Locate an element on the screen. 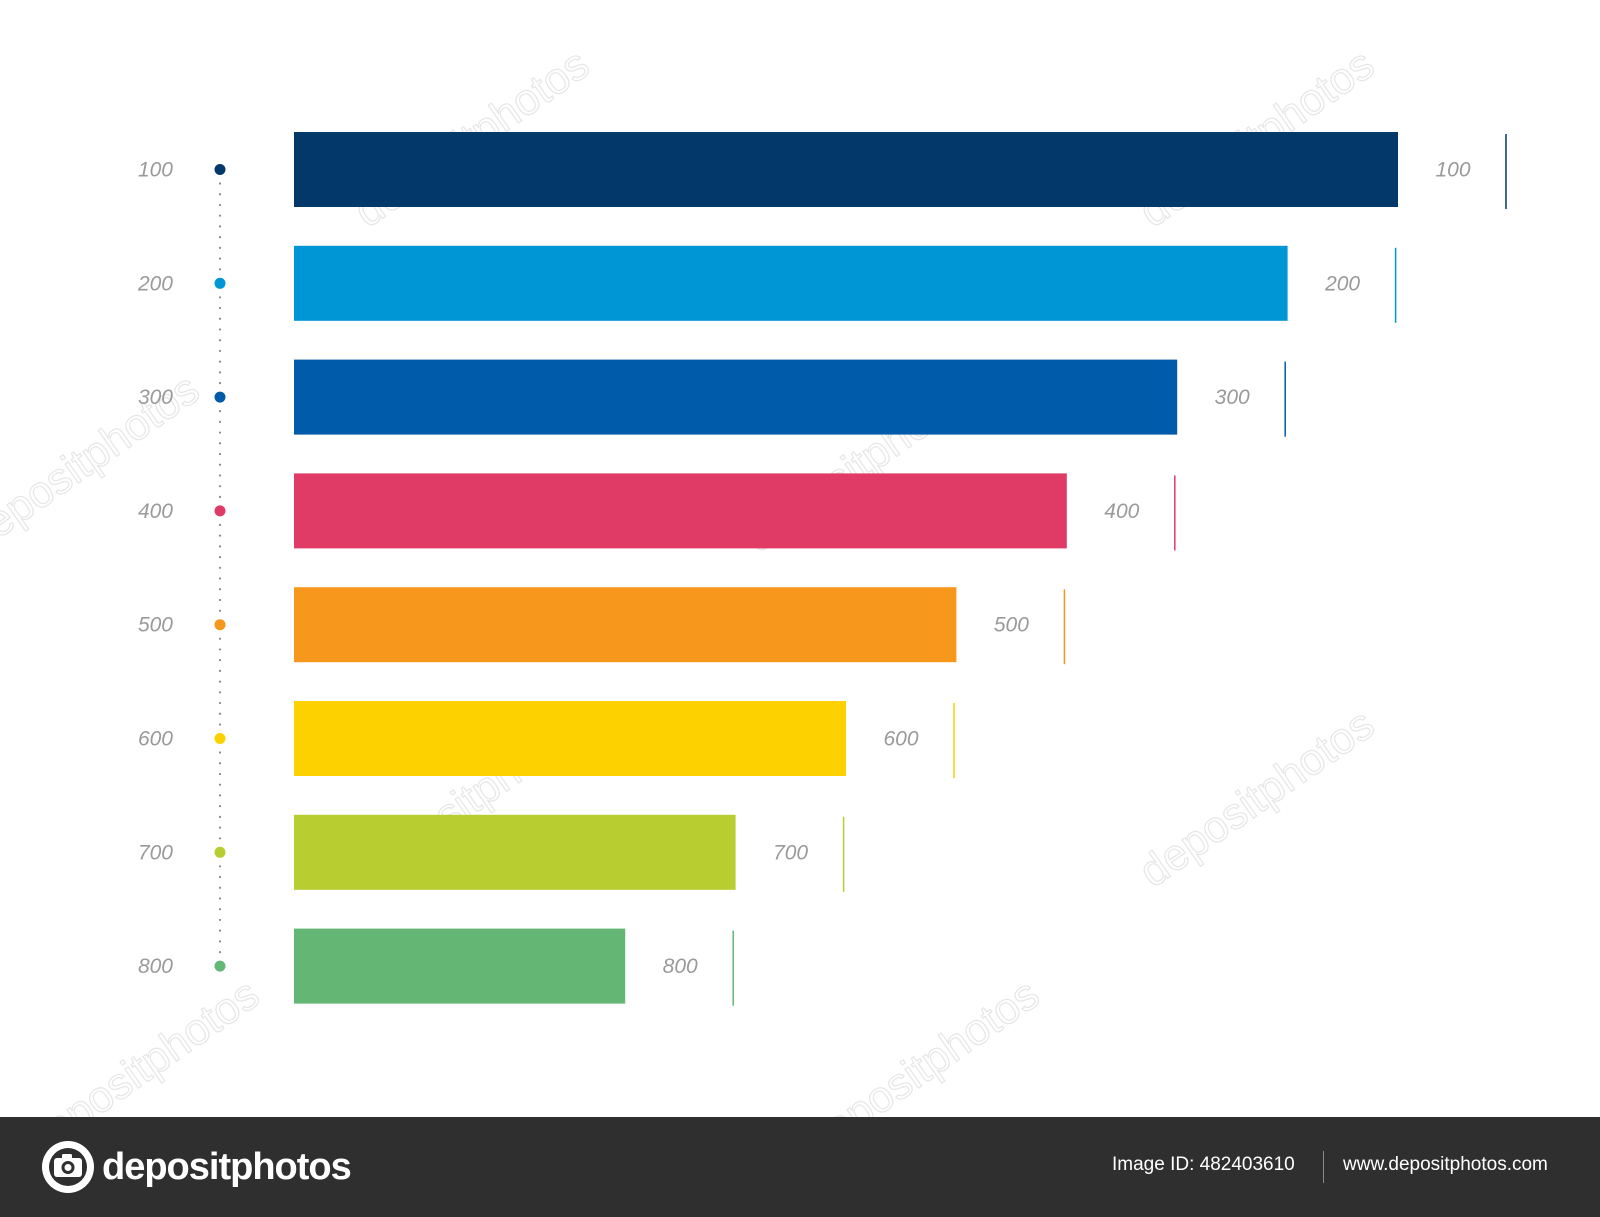  site-url-link: www.depositphotos.com is located at coordinates (1445, 1164).